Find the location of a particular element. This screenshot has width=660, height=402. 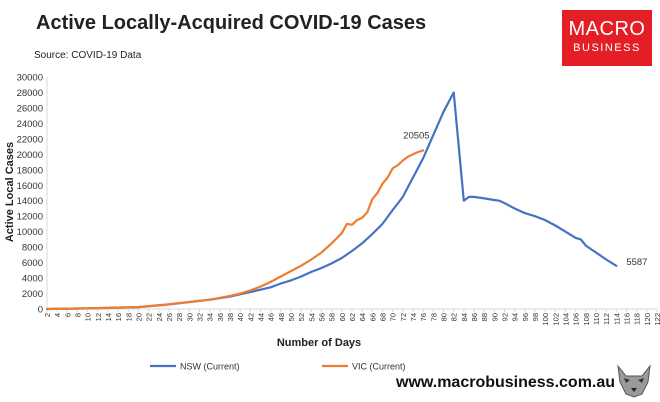

legend-label: VIC (Current) is located at coordinates (379, 367).